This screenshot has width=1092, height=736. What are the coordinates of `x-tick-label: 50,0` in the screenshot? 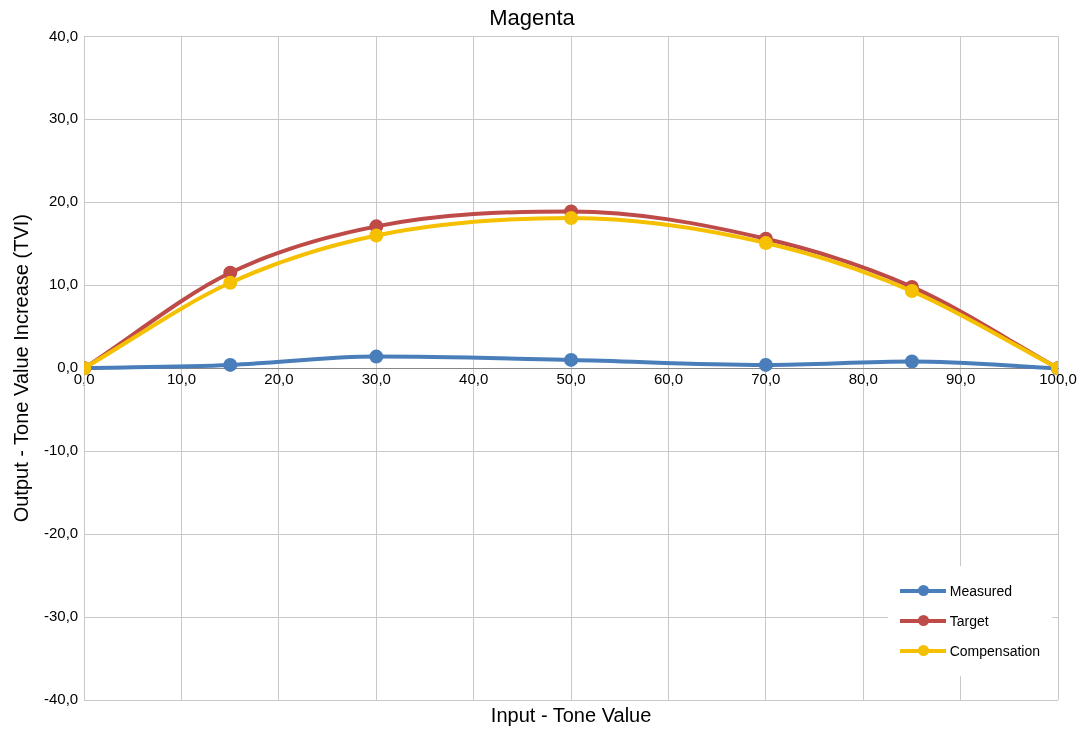 It's located at (571, 379).